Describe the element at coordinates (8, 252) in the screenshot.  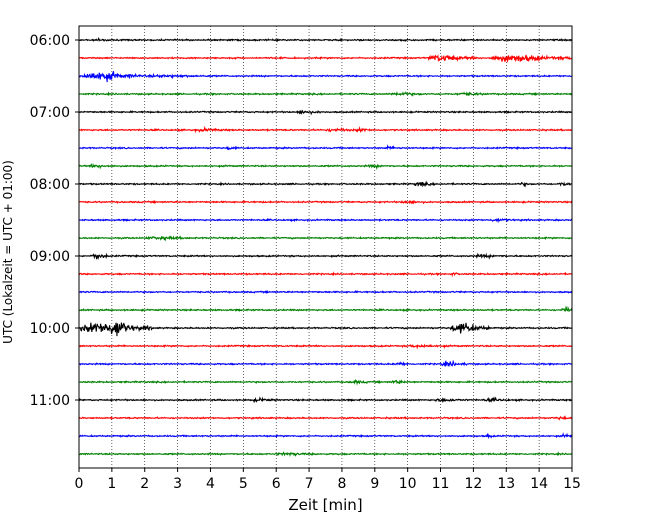
I see `y-axis-label: UTC (Lokalzeit = UTC + 01:00)` at that location.